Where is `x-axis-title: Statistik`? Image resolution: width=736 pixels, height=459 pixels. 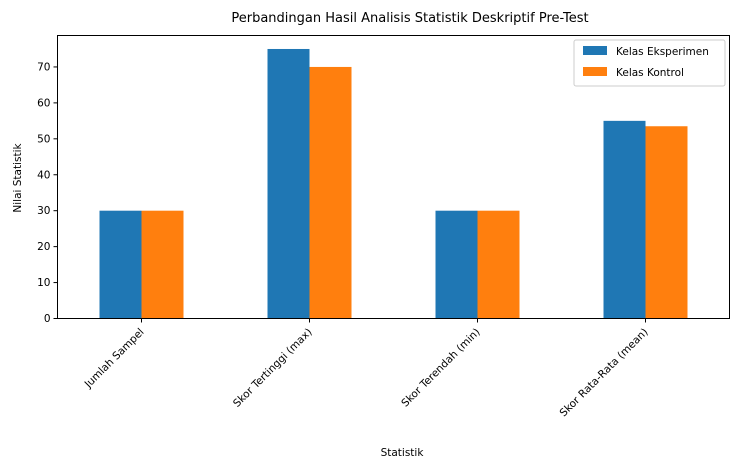
x-axis-title: Statistik is located at coordinates (403, 453).